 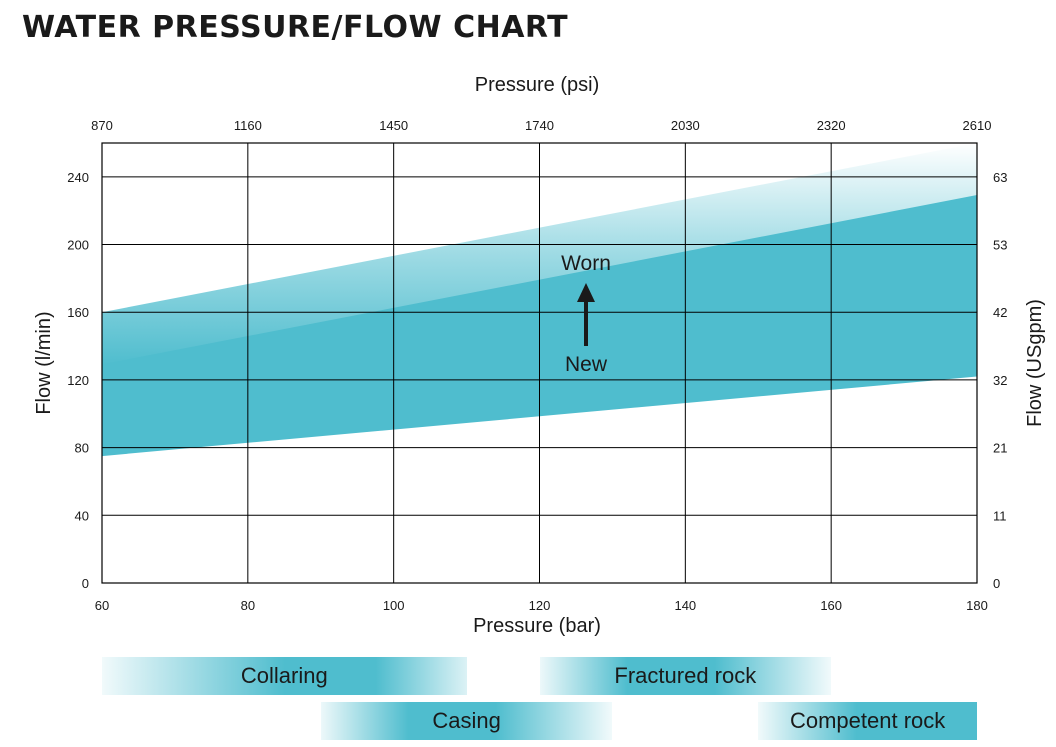 What do you see at coordinates (831, 125) in the screenshot?
I see `x2-tick-label: 2320` at bounding box center [831, 125].